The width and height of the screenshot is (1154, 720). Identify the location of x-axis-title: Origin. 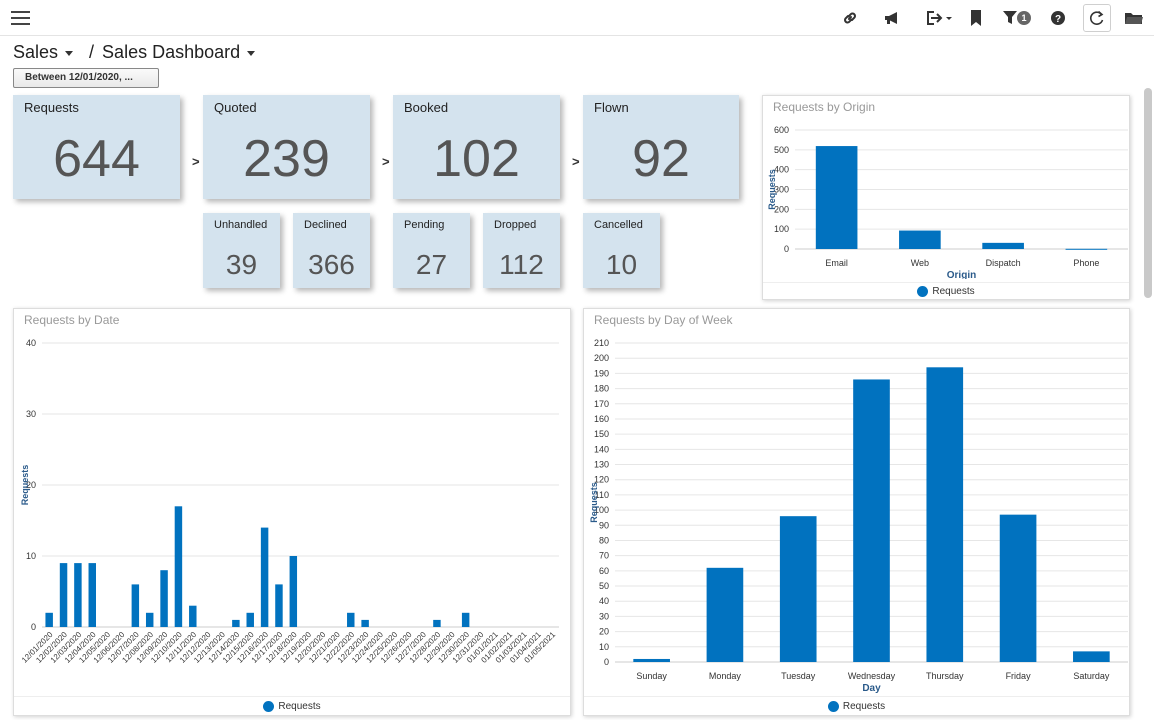
(961, 274).